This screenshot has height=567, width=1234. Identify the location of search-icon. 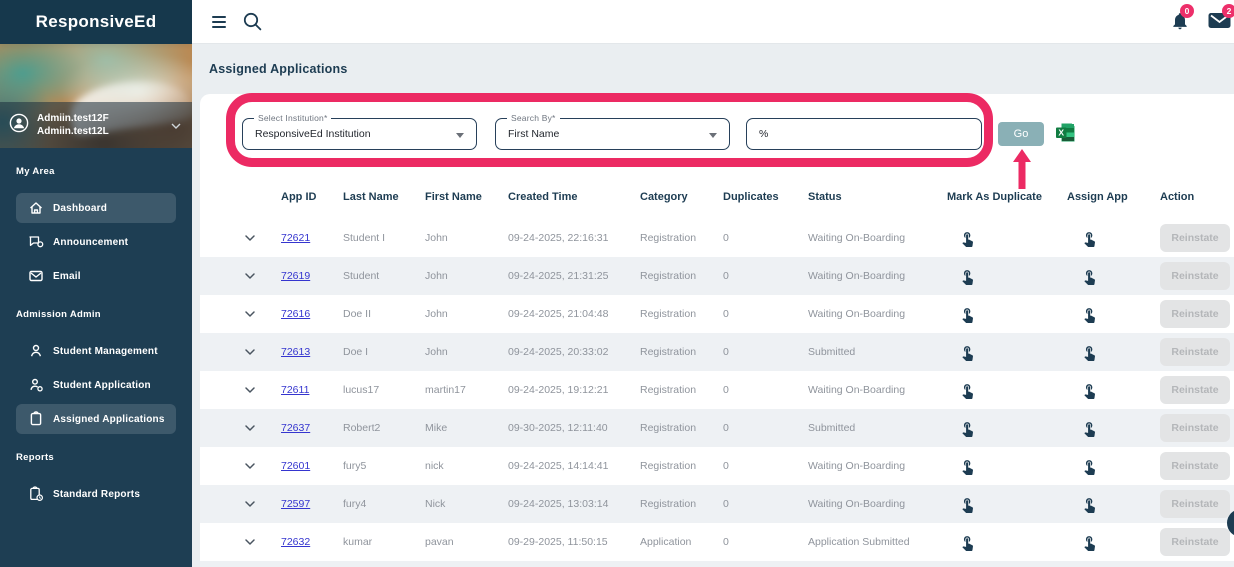
(252, 24).